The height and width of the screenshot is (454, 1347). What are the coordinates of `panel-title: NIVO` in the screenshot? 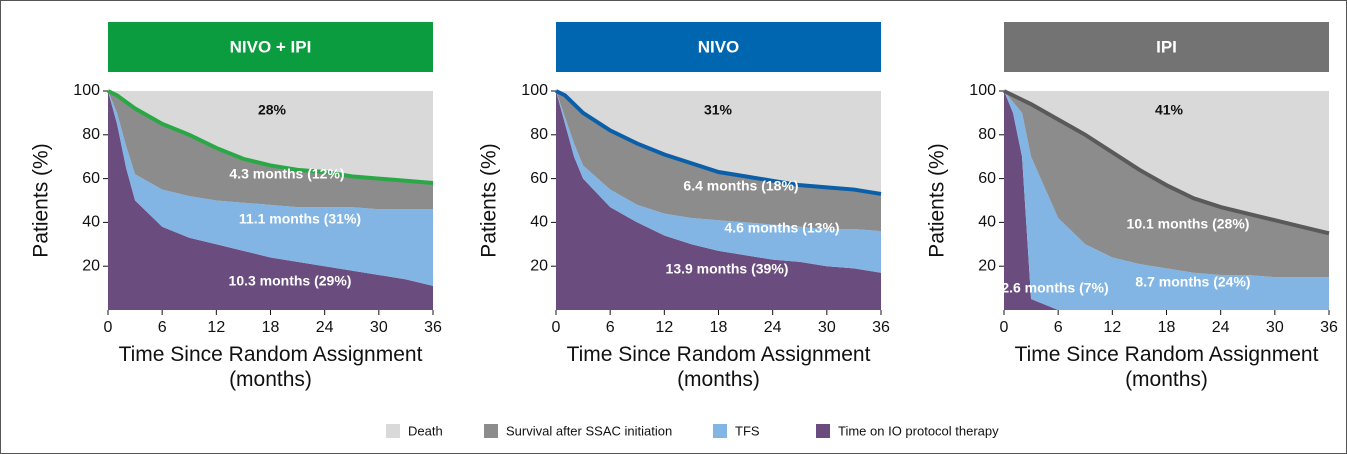 It's located at (719, 46).